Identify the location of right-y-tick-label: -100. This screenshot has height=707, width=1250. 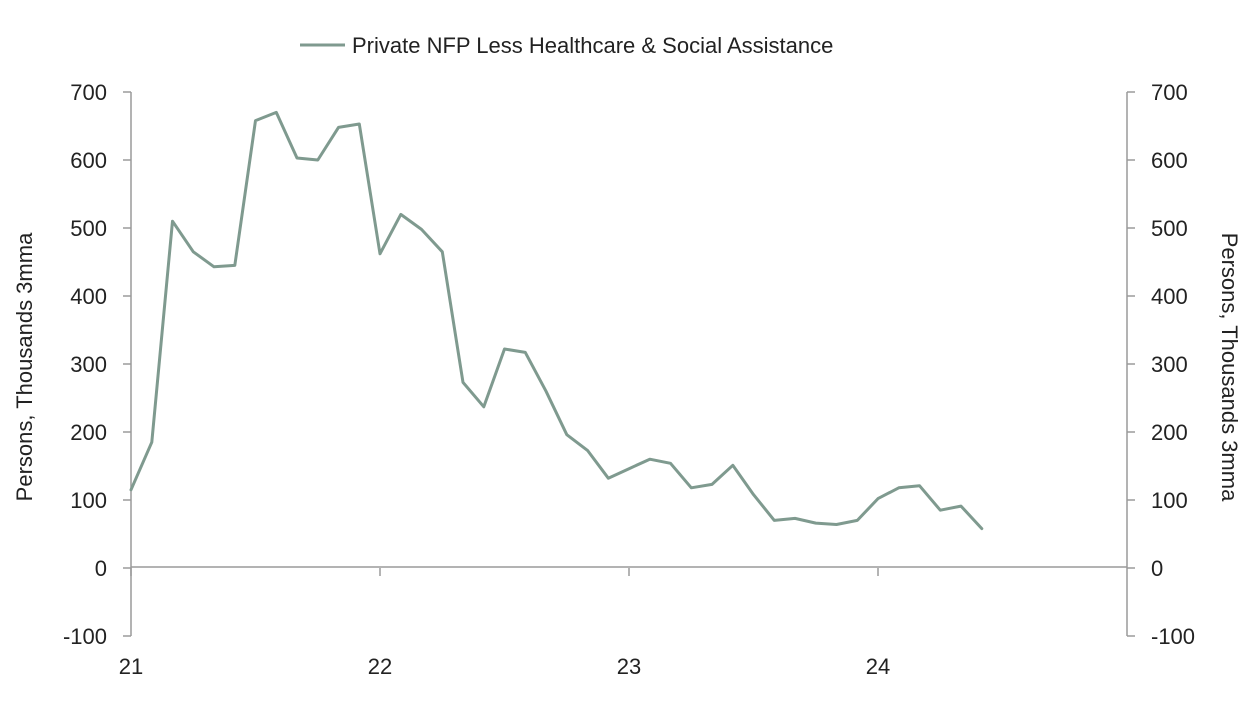
(1173, 636).